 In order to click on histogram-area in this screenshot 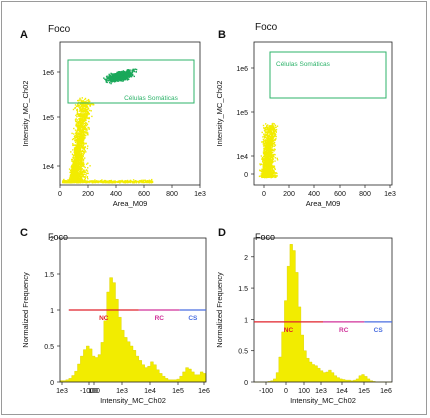, I will do `click(133, 330)`.